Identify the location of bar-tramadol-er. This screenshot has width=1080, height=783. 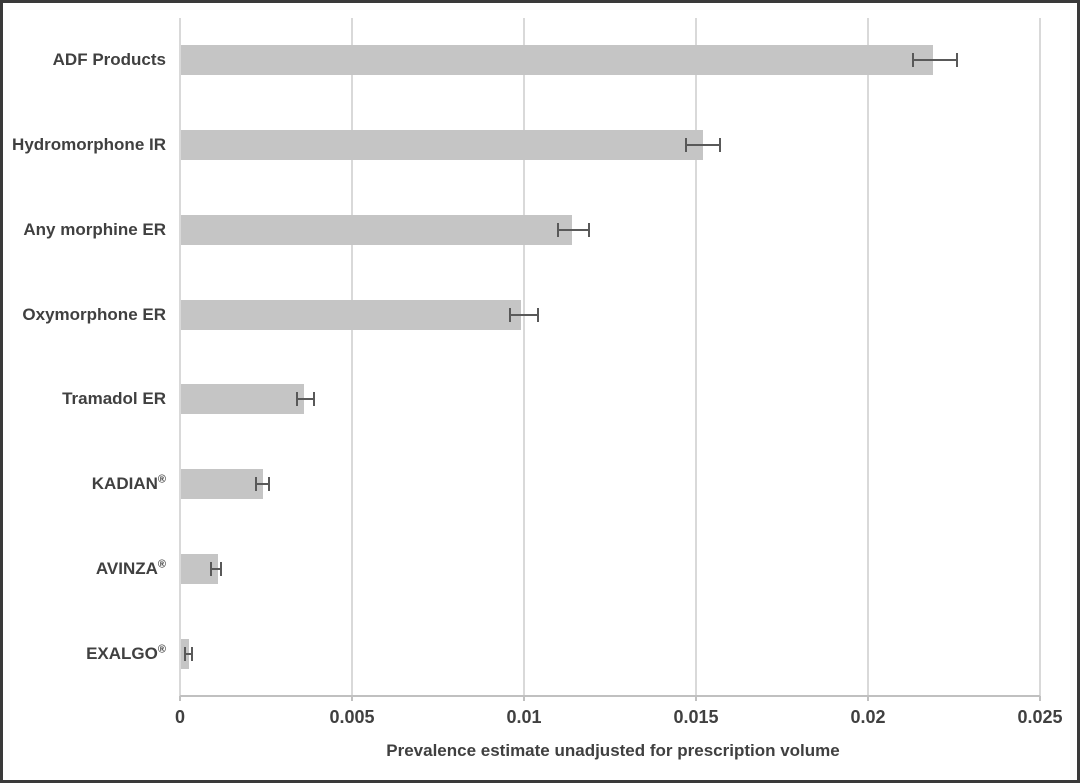
(242, 399).